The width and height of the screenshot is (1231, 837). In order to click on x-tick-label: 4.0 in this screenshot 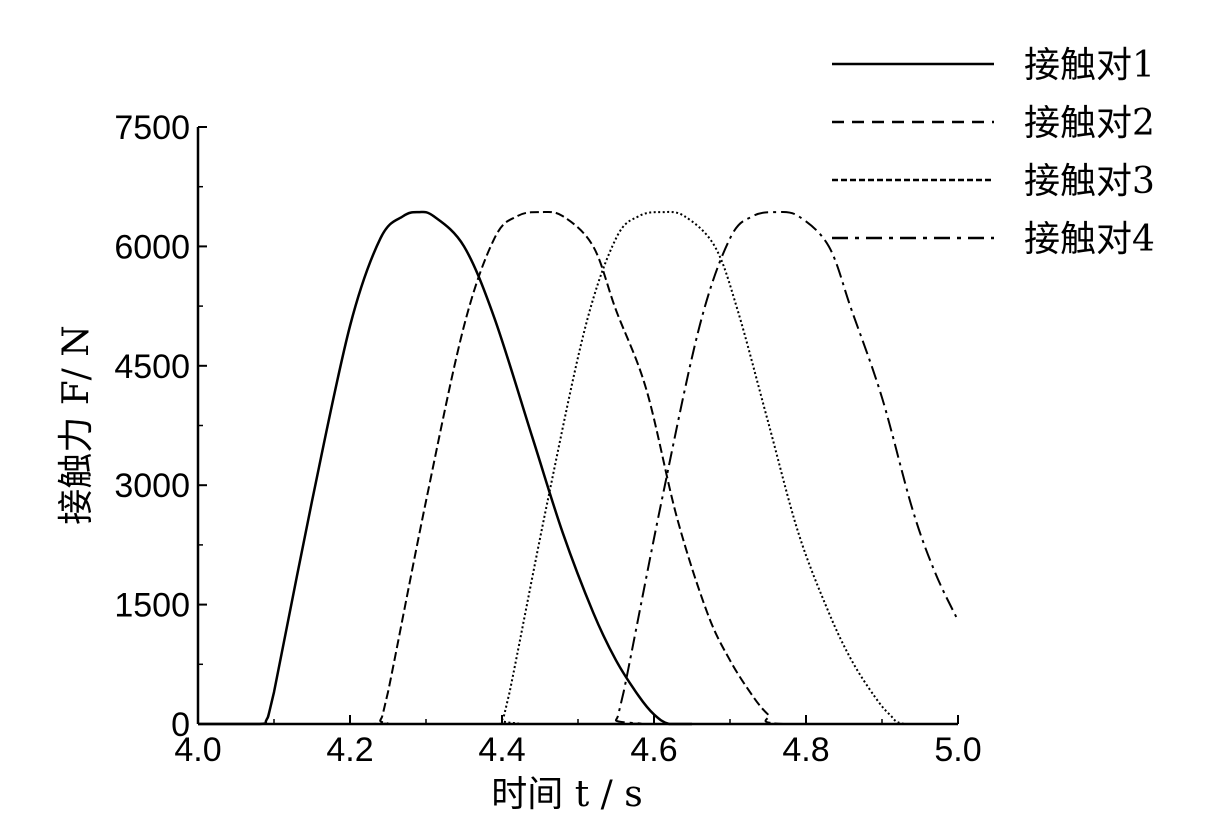, I will do `click(197, 750)`.